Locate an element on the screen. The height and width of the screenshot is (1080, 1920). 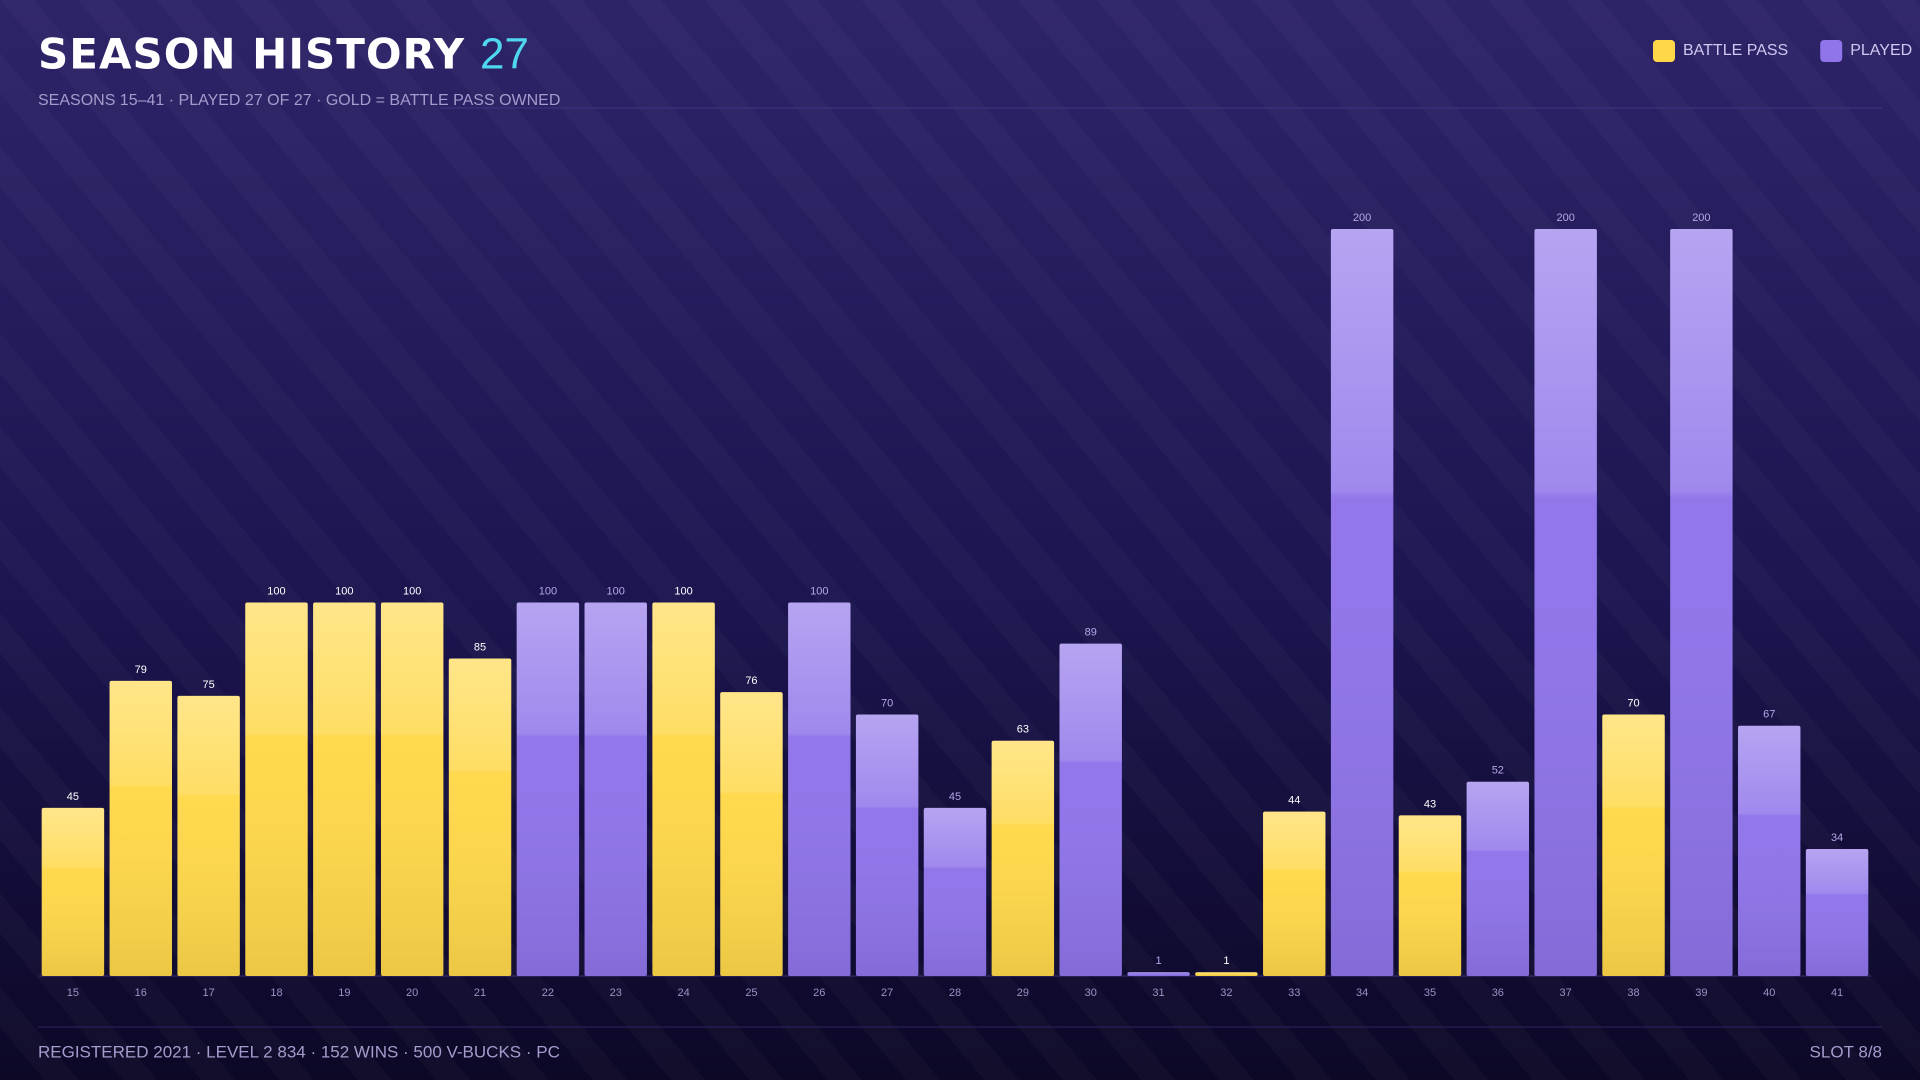
x-tick-label: 25 is located at coordinates (751, 993).